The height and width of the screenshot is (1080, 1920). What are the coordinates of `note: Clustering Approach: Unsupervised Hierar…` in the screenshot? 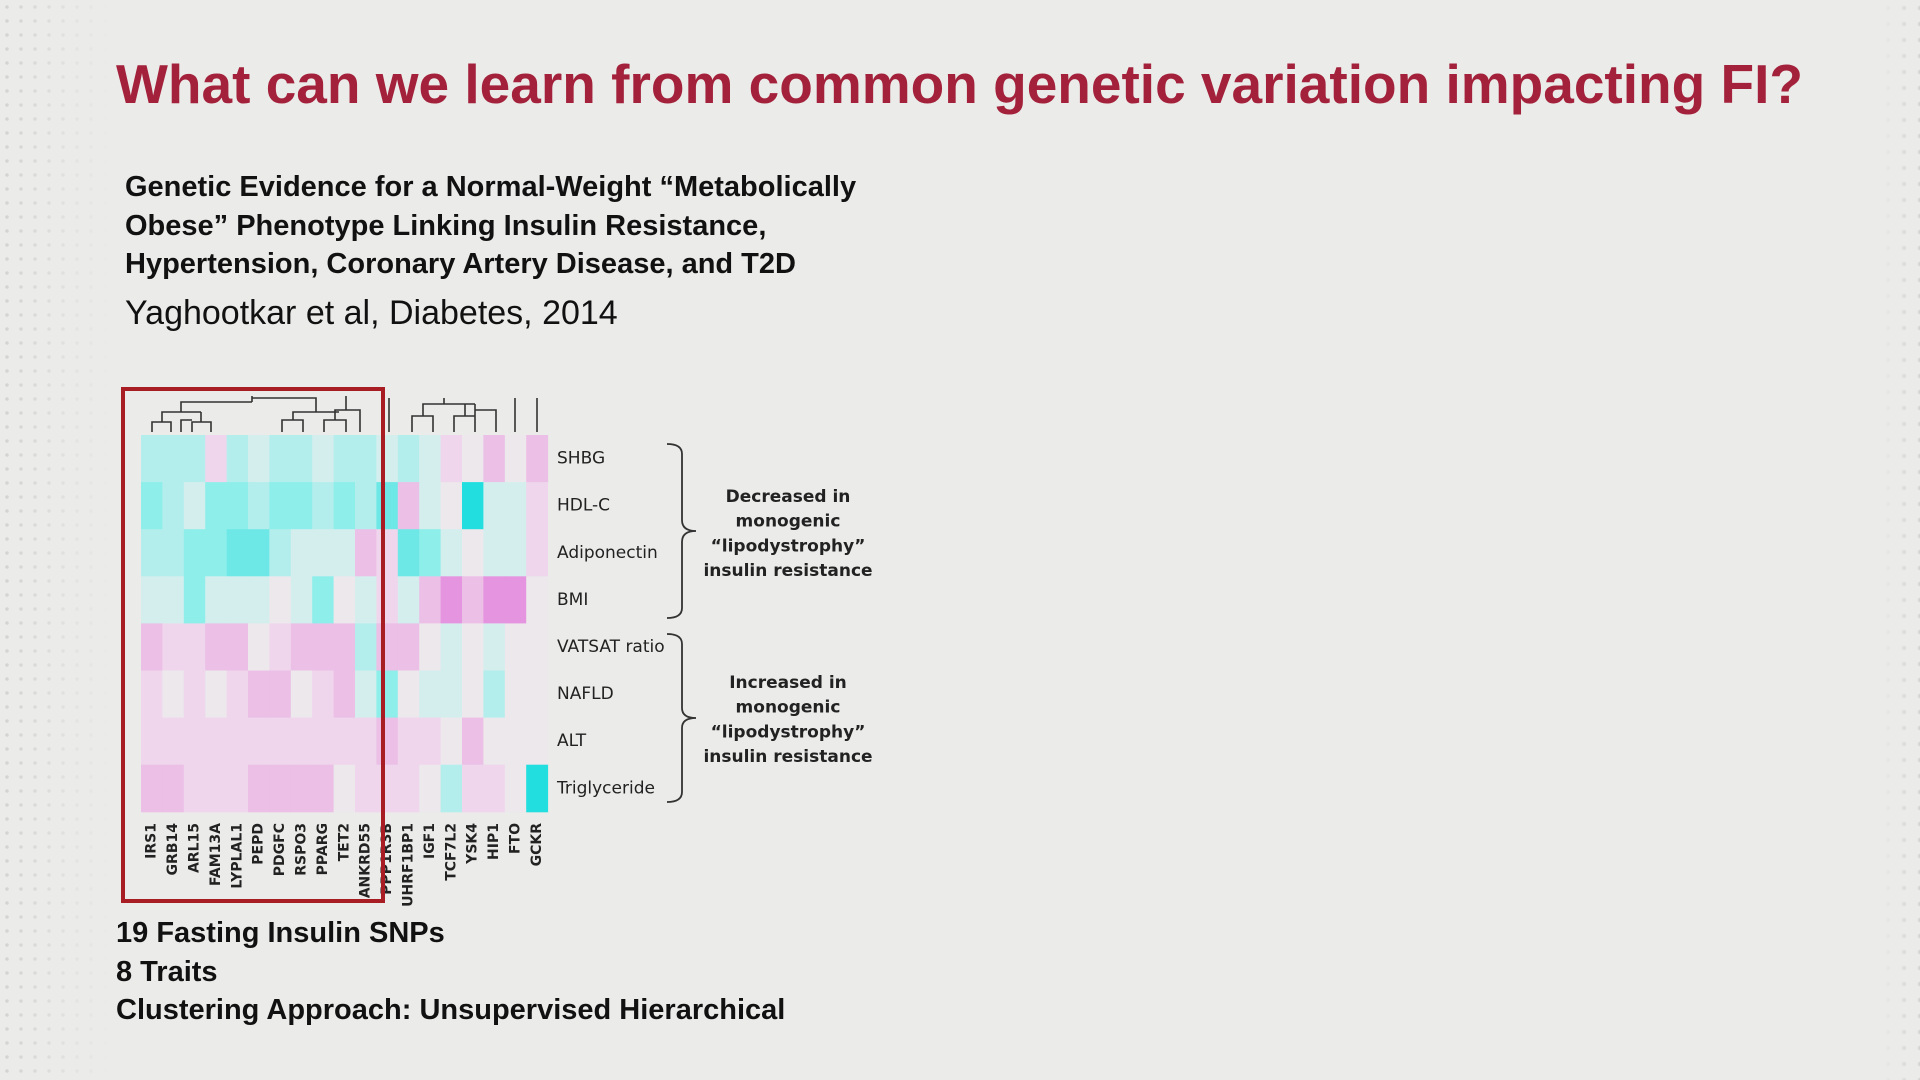 It's located at (451, 1010).